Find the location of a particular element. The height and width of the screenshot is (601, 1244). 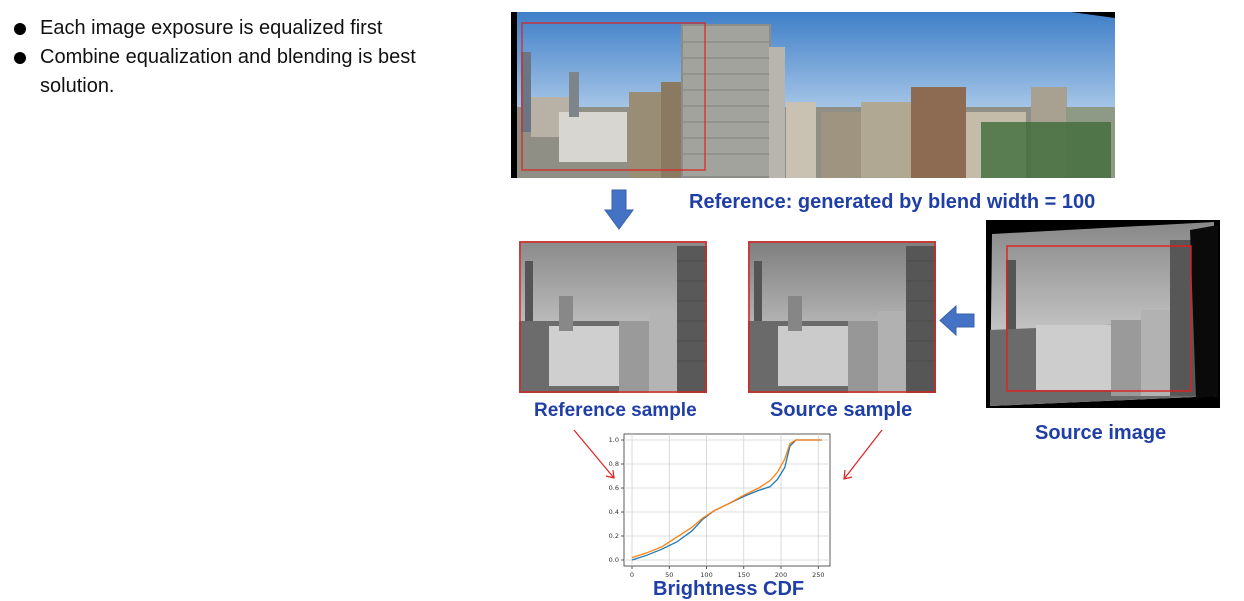

x-tick-label: 150 is located at coordinates (744, 574).